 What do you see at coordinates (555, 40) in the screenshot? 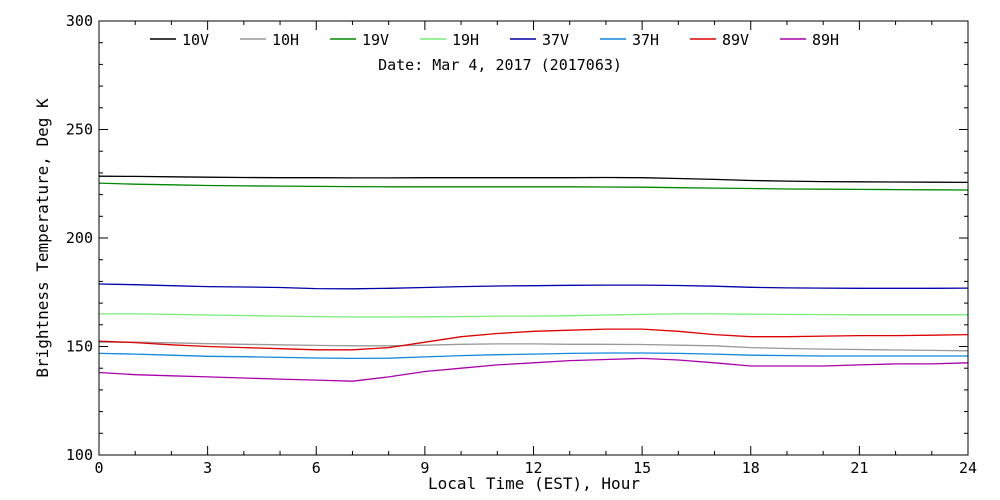
I see `legend-label: 37V` at bounding box center [555, 40].